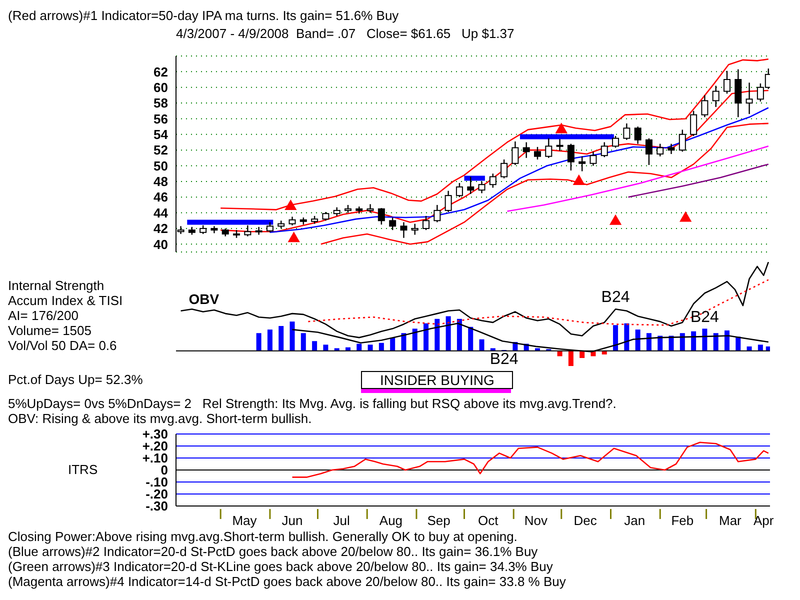  Describe the element at coordinates (203, 15) in the screenshot. I see `chart-title: (Red arrows)#1 Indicator=50-day IPA ma turns. Its gain= 51.6% Buy` at that location.